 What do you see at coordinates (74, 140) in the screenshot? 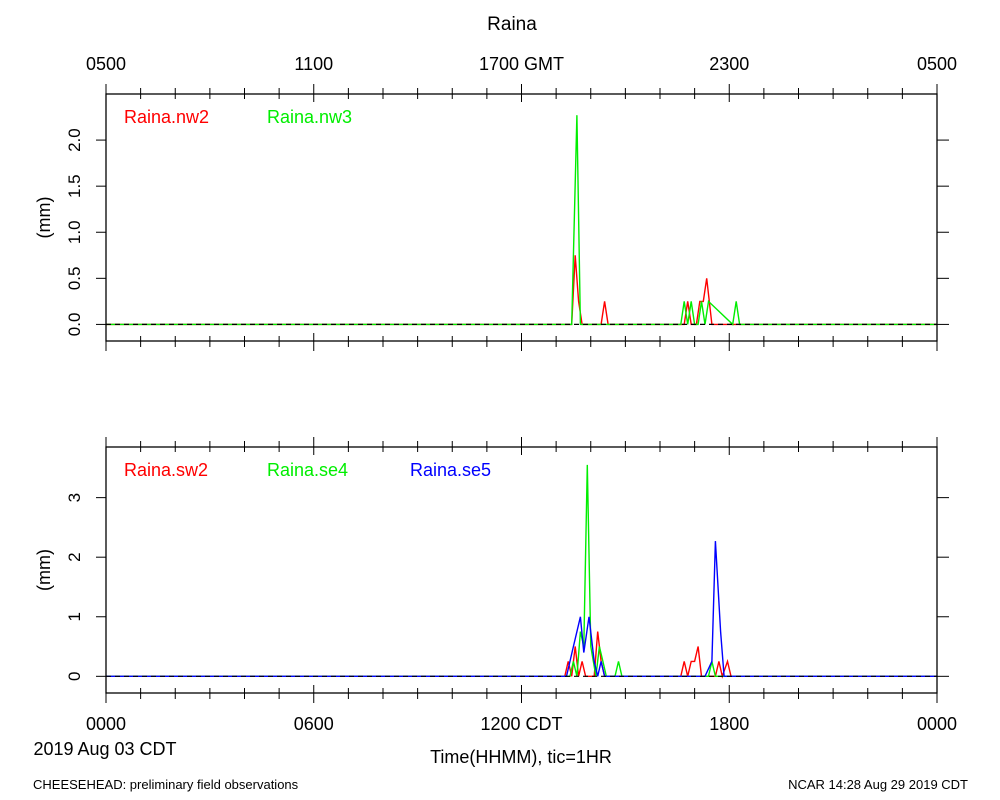
I see `y-tick-label: 2.0` at bounding box center [74, 140].